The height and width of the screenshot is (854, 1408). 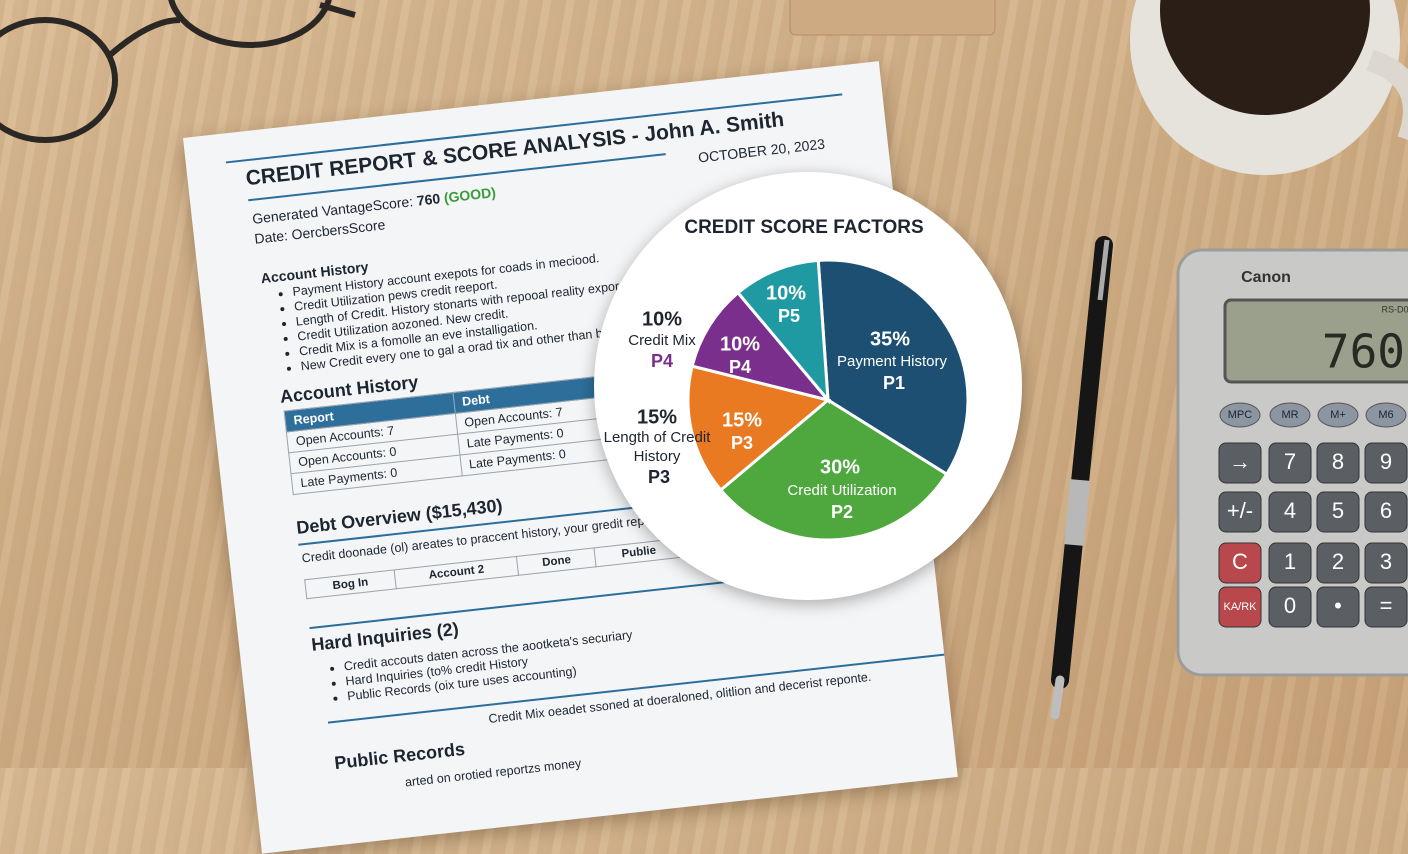 What do you see at coordinates (1266, 277) in the screenshot?
I see `calculator-brand: Canon` at bounding box center [1266, 277].